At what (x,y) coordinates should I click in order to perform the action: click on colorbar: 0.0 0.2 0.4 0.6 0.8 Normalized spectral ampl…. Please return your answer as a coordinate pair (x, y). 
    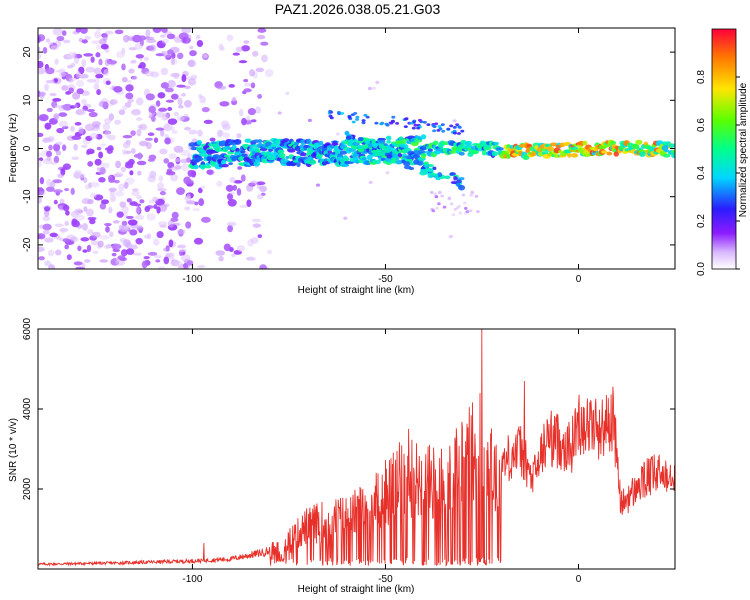
    Looking at the image, I should click on (722, 152).